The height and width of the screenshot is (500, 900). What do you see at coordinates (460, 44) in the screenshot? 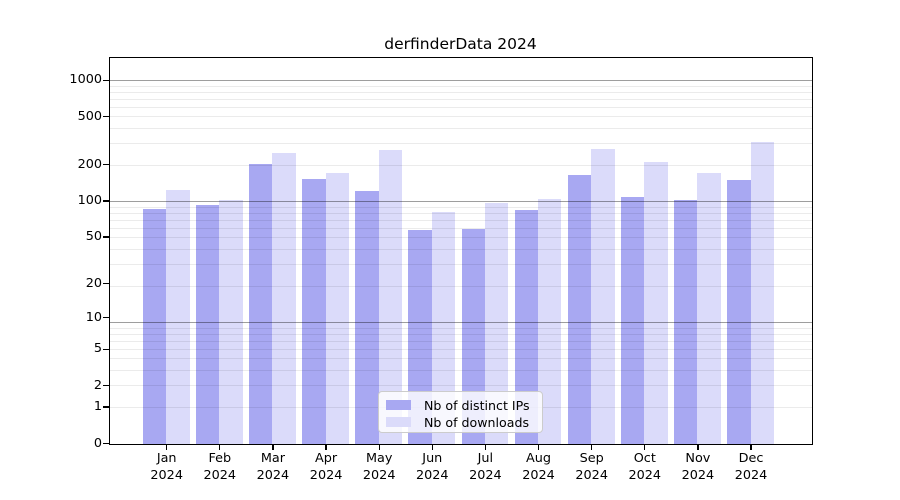
I see `chart-title: derfinderData 2024` at bounding box center [460, 44].